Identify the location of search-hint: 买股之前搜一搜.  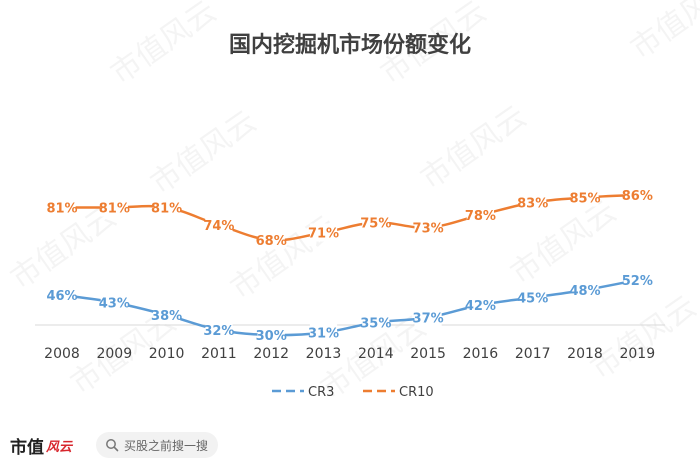
(166, 445).